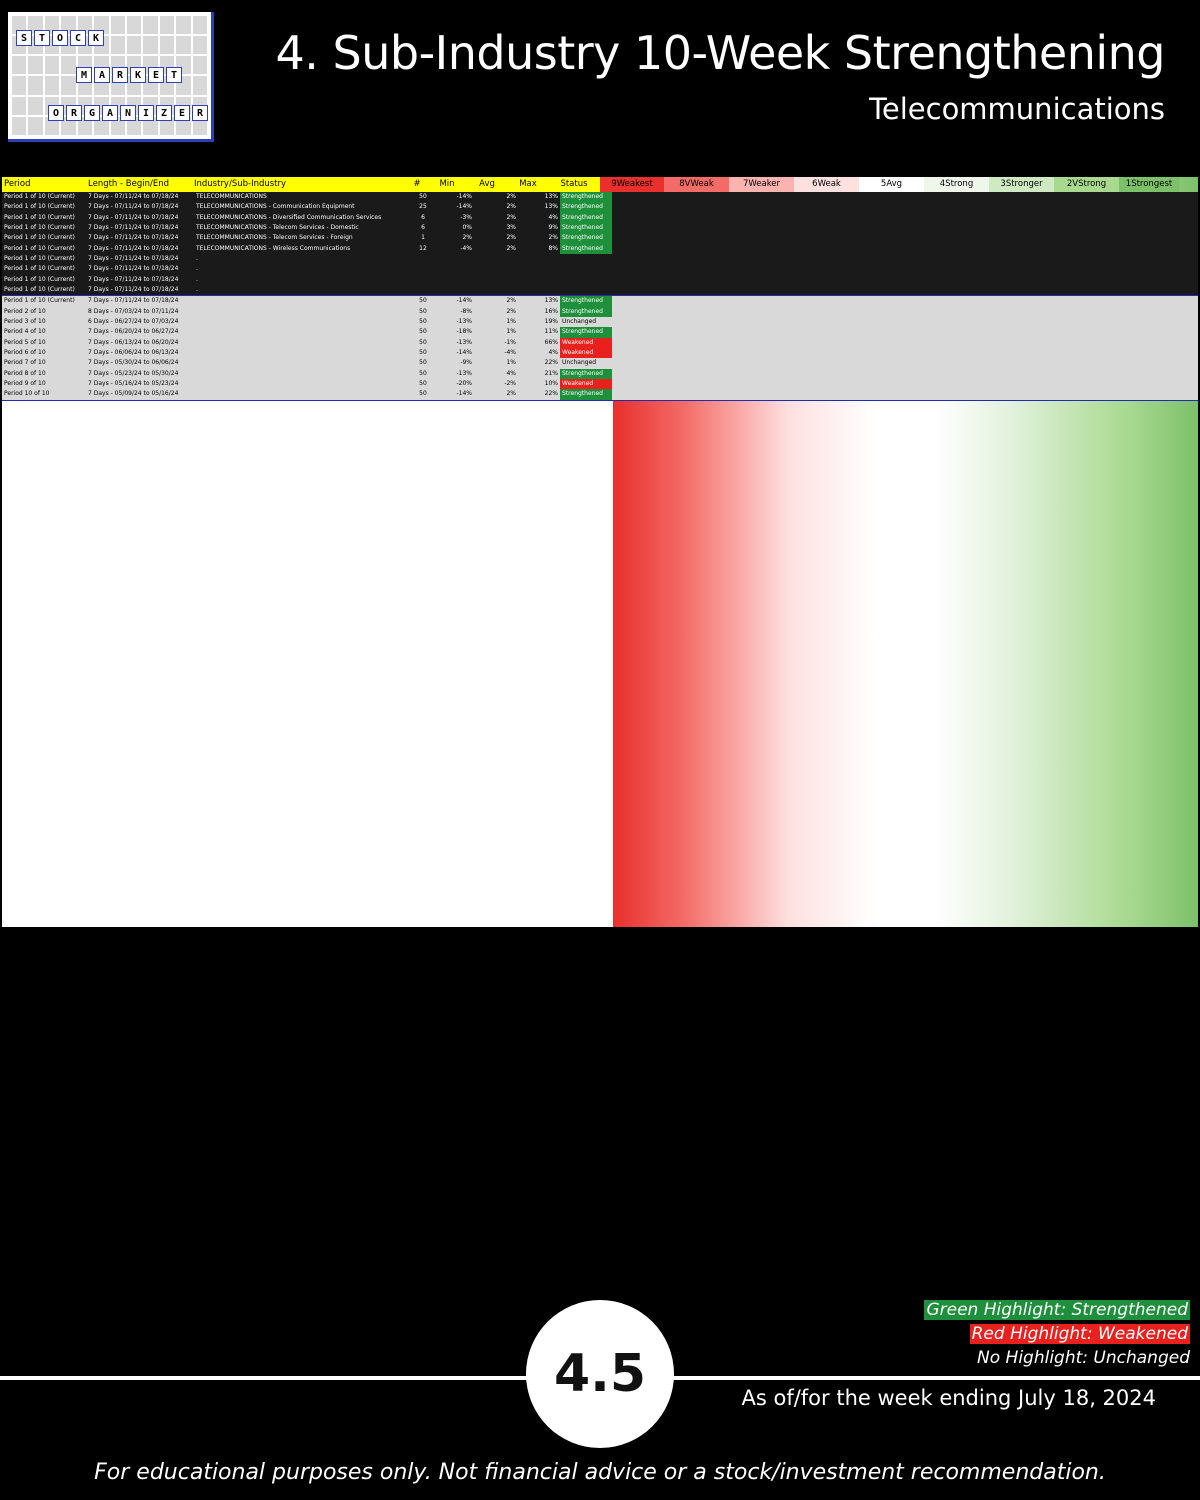  What do you see at coordinates (78, 38) in the screenshot?
I see `logo-letter: C` at bounding box center [78, 38].